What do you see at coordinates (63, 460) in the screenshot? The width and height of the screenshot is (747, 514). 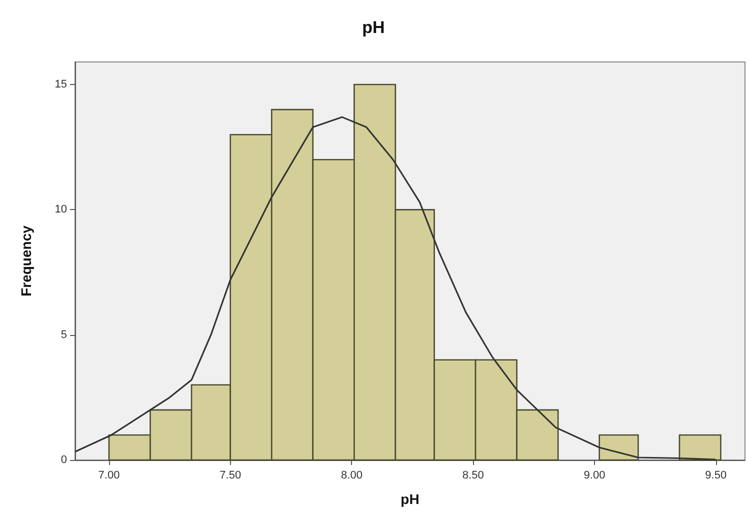 I see `y-tick-label: 0` at bounding box center [63, 460].